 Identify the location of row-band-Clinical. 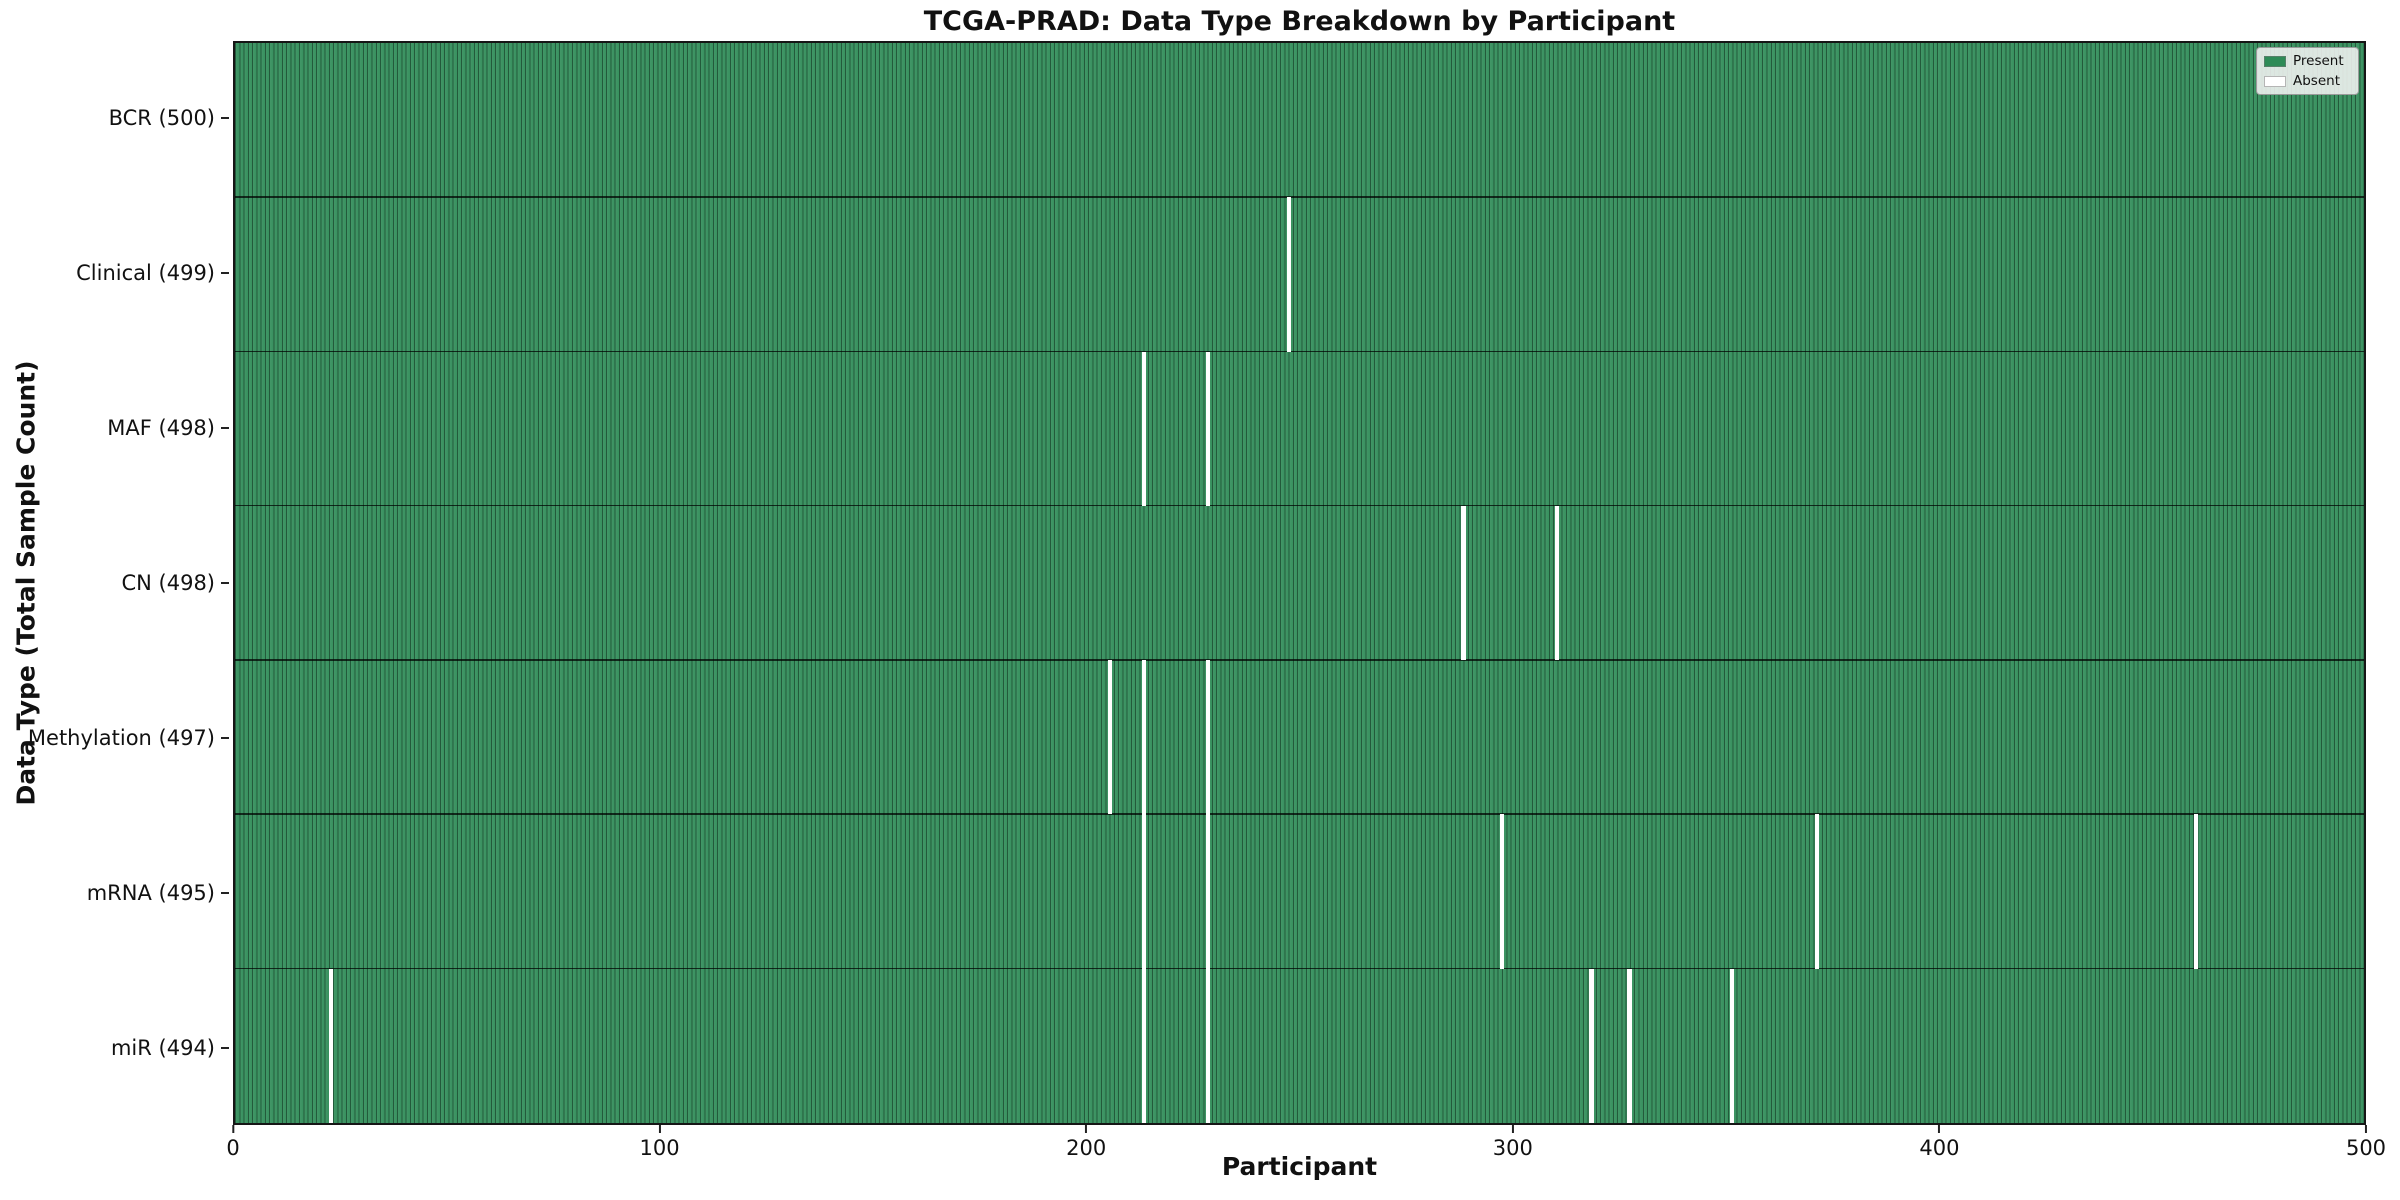
(1299, 274).